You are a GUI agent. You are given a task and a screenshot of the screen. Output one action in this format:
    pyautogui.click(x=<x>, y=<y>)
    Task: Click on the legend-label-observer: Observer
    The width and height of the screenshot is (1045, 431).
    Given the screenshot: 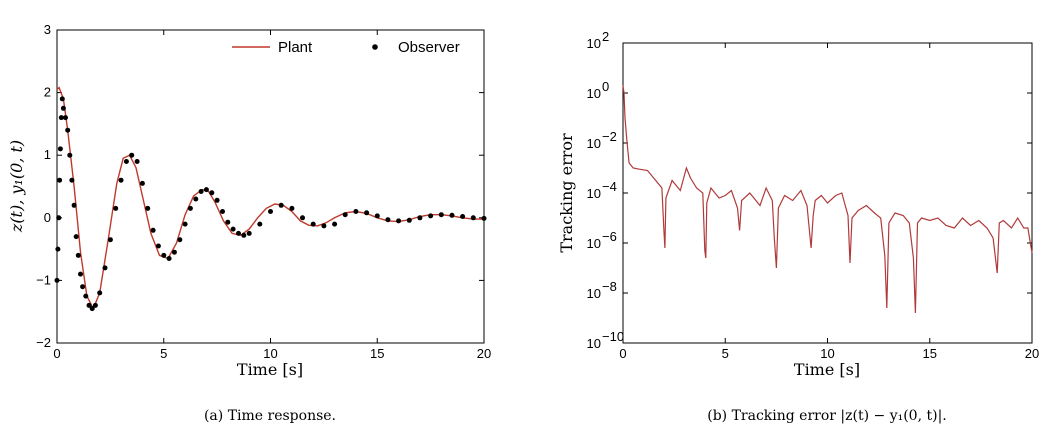 What is the action you would take?
    pyautogui.click(x=429, y=47)
    